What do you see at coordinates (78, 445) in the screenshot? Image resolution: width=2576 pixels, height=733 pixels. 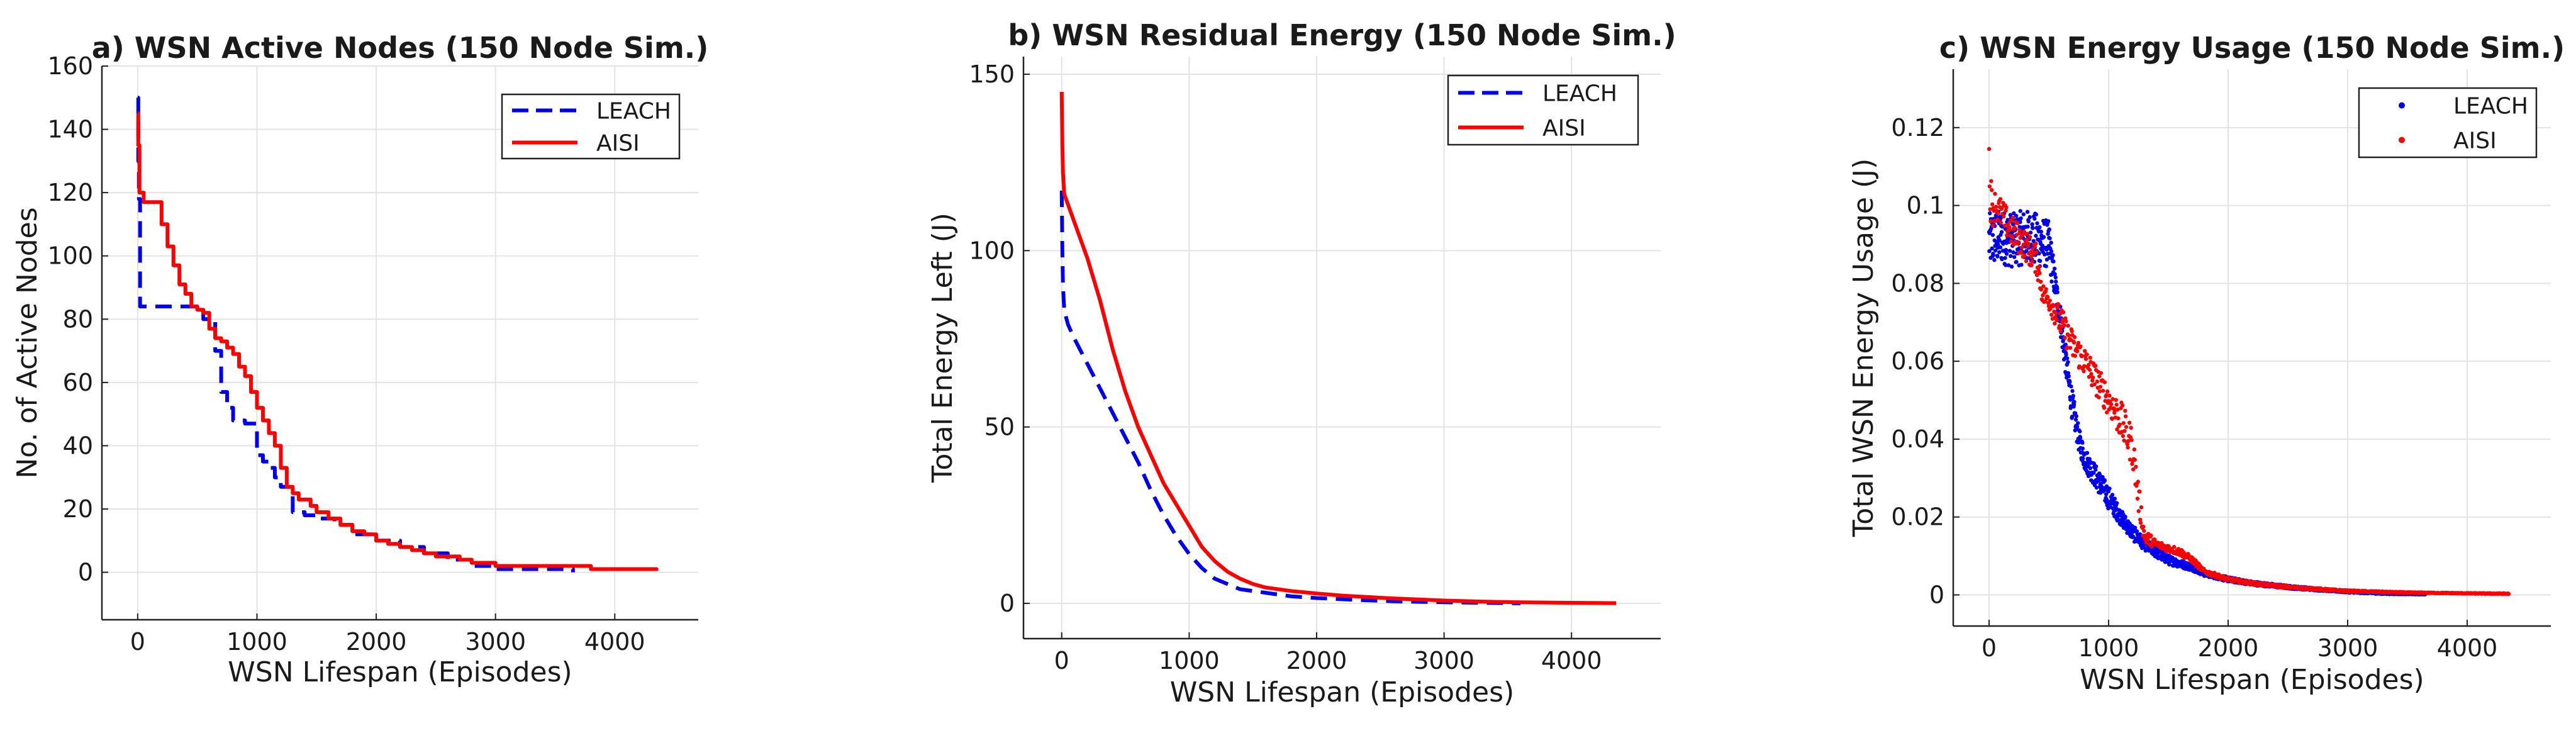 I see `y-tick-label: 40` at bounding box center [78, 445].